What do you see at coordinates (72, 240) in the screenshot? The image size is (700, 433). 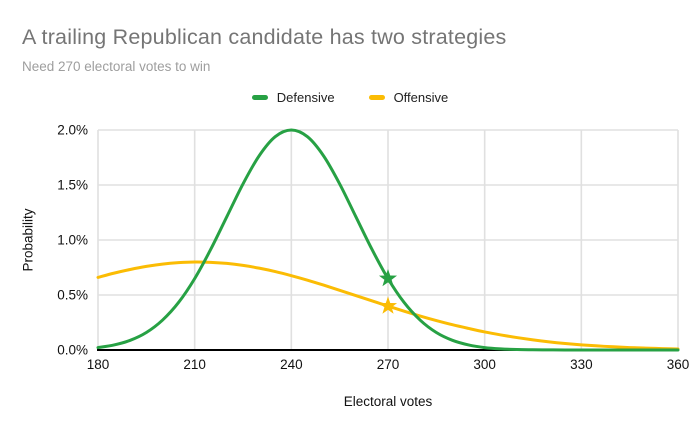 I see `y-tick-label: 1.0%` at bounding box center [72, 240].